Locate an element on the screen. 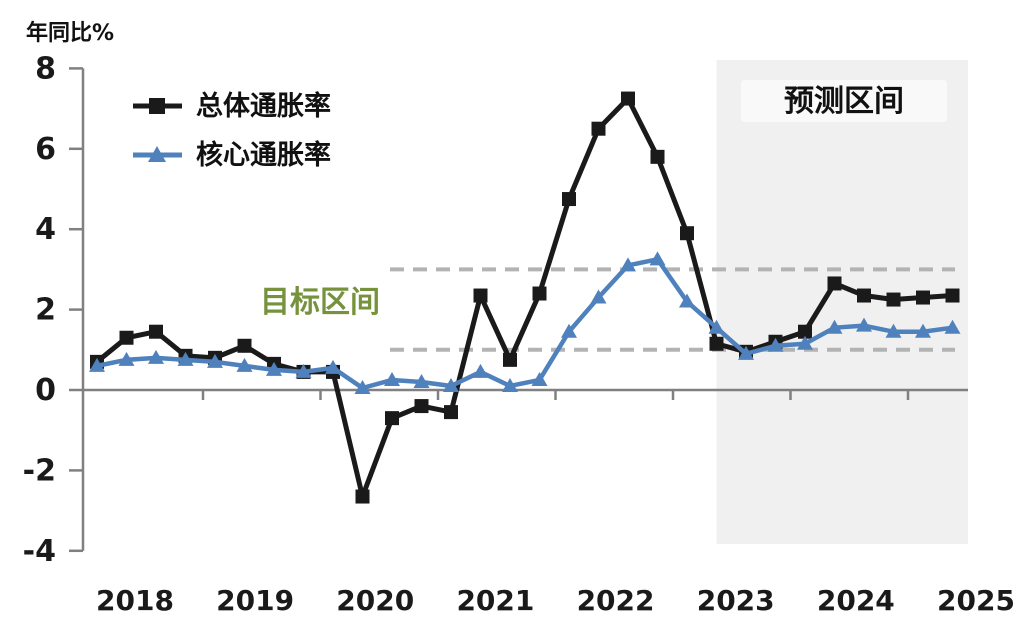 The height and width of the screenshot is (640, 1028). y-tick-label: 2 is located at coordinates (45, 310).